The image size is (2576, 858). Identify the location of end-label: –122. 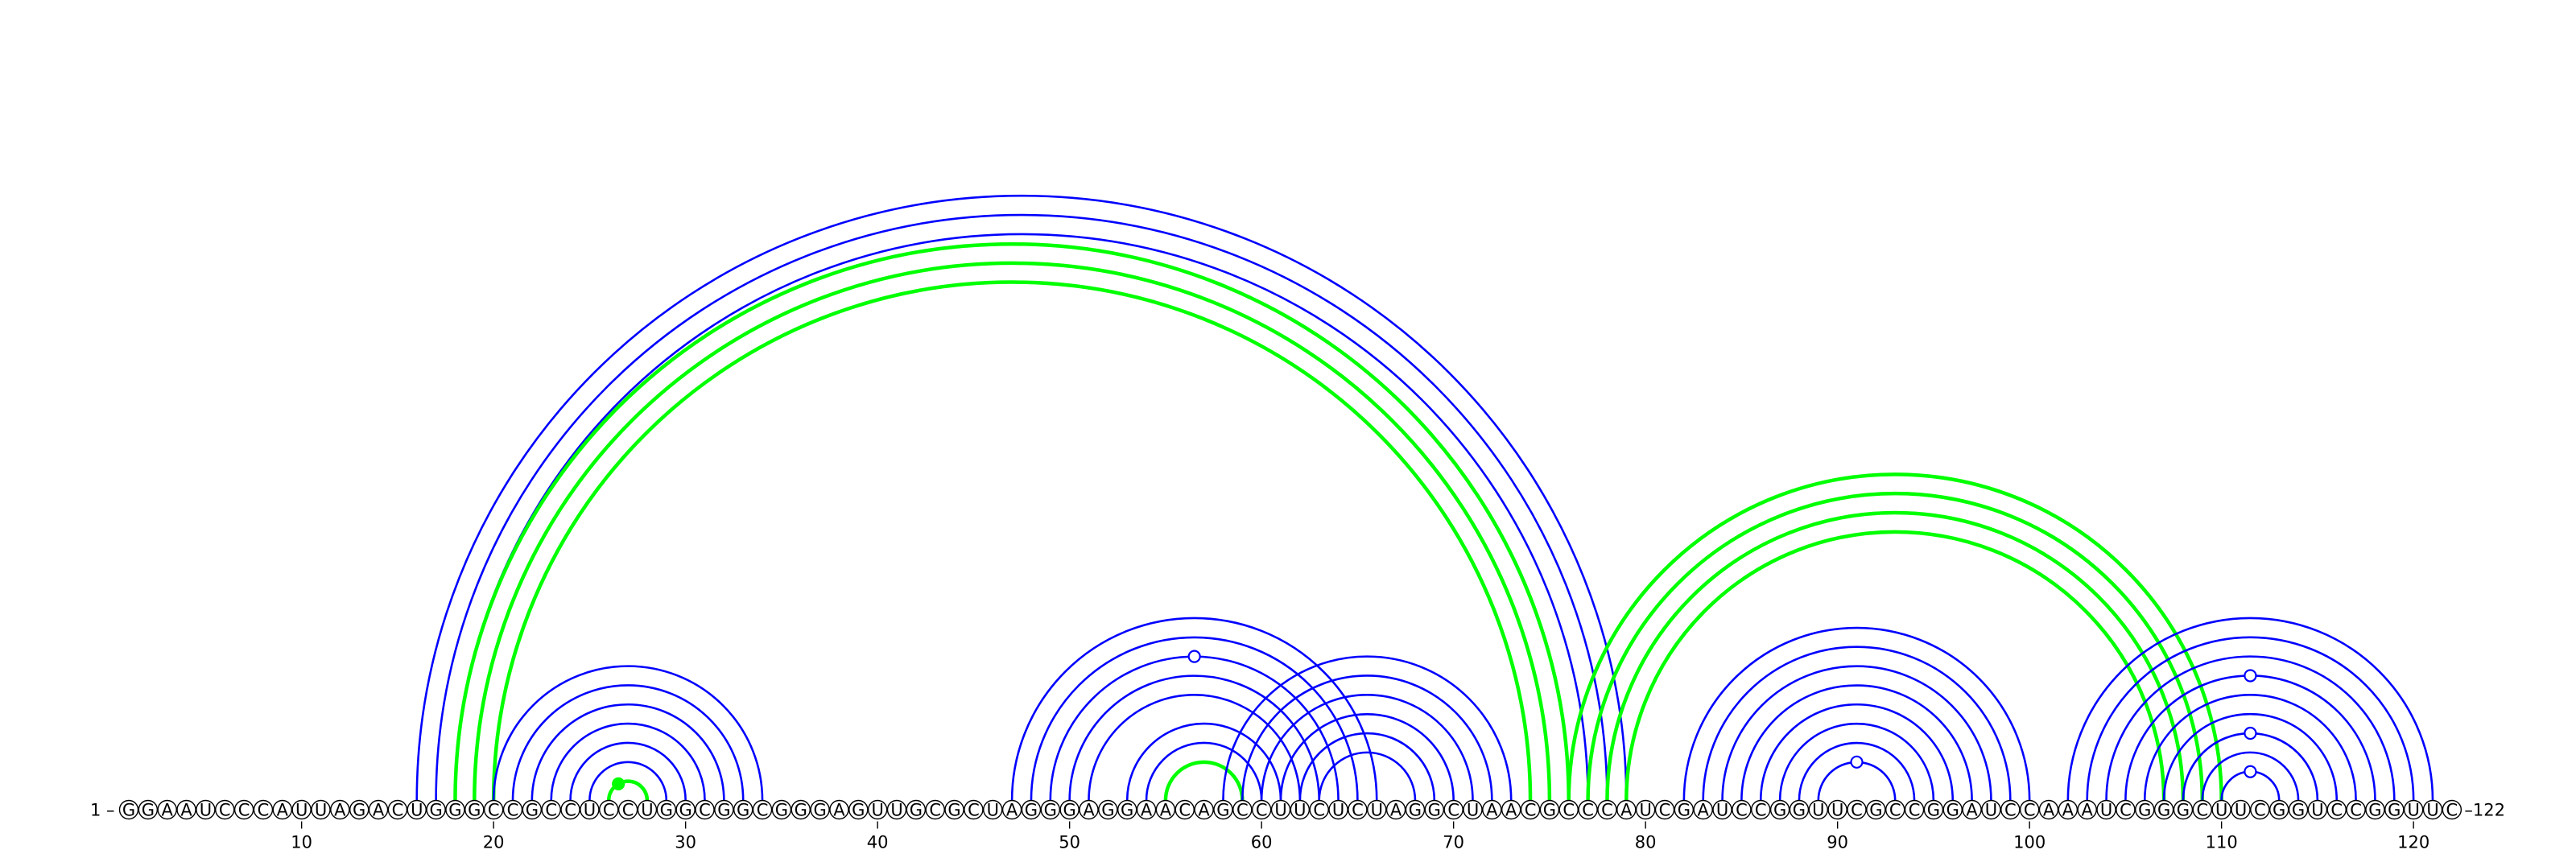
(2484, 811).